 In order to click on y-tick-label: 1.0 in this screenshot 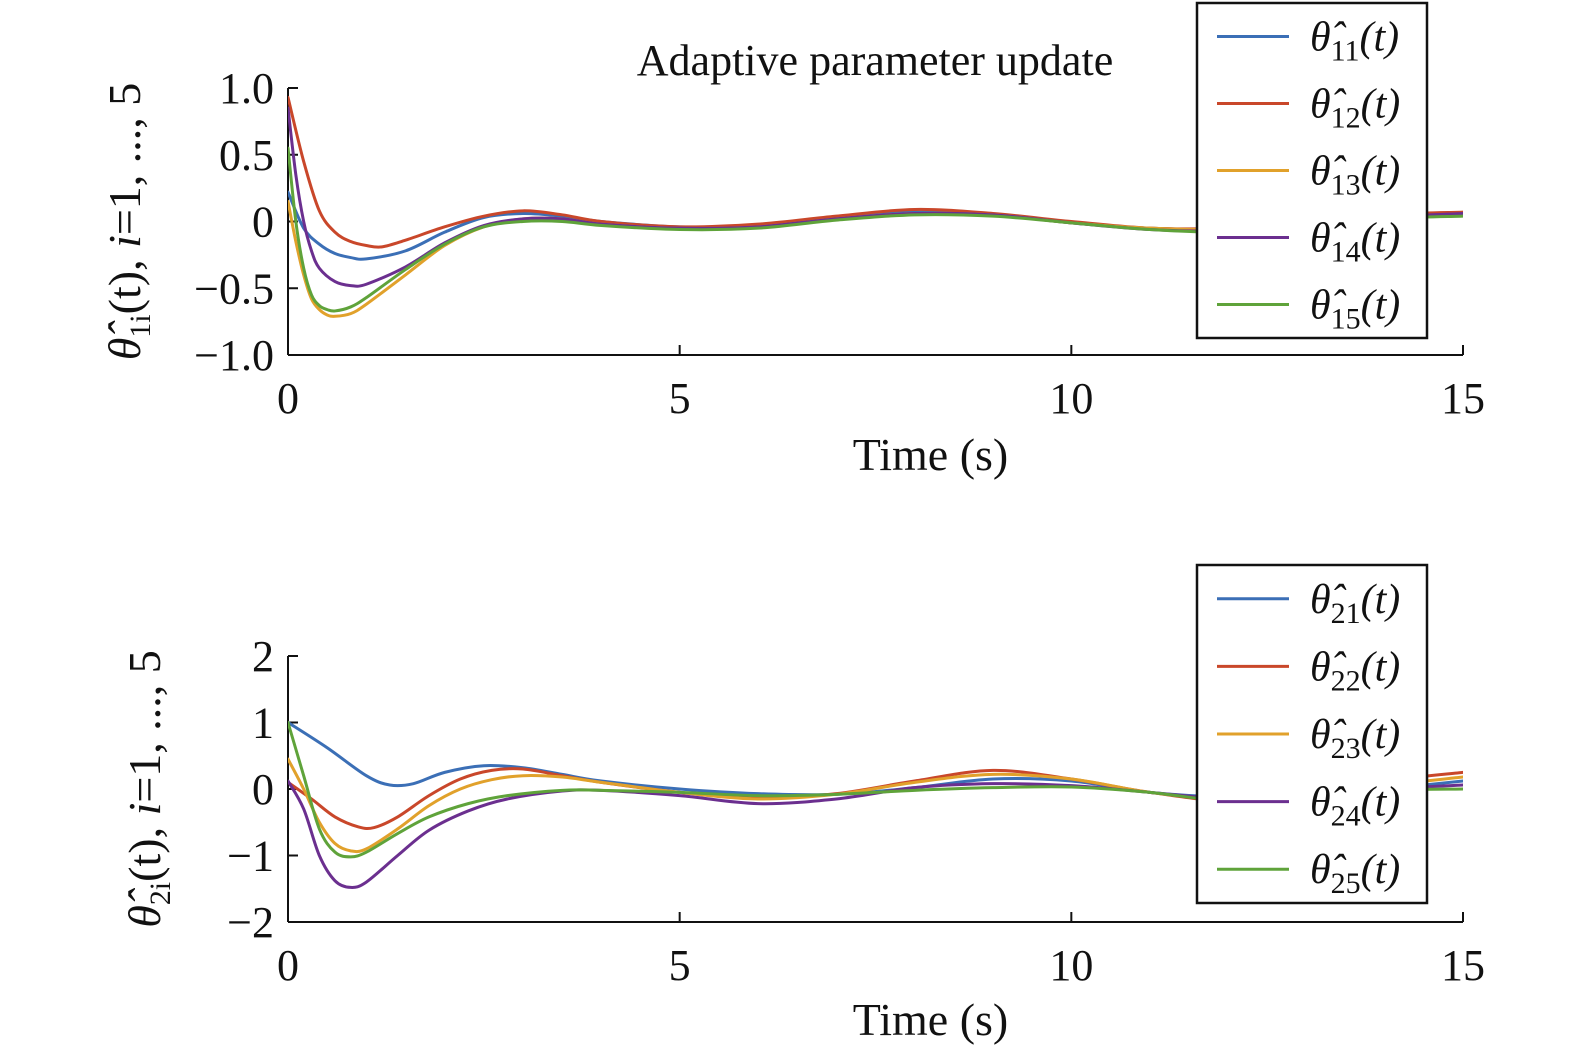, I will do `click(246, 88)`.